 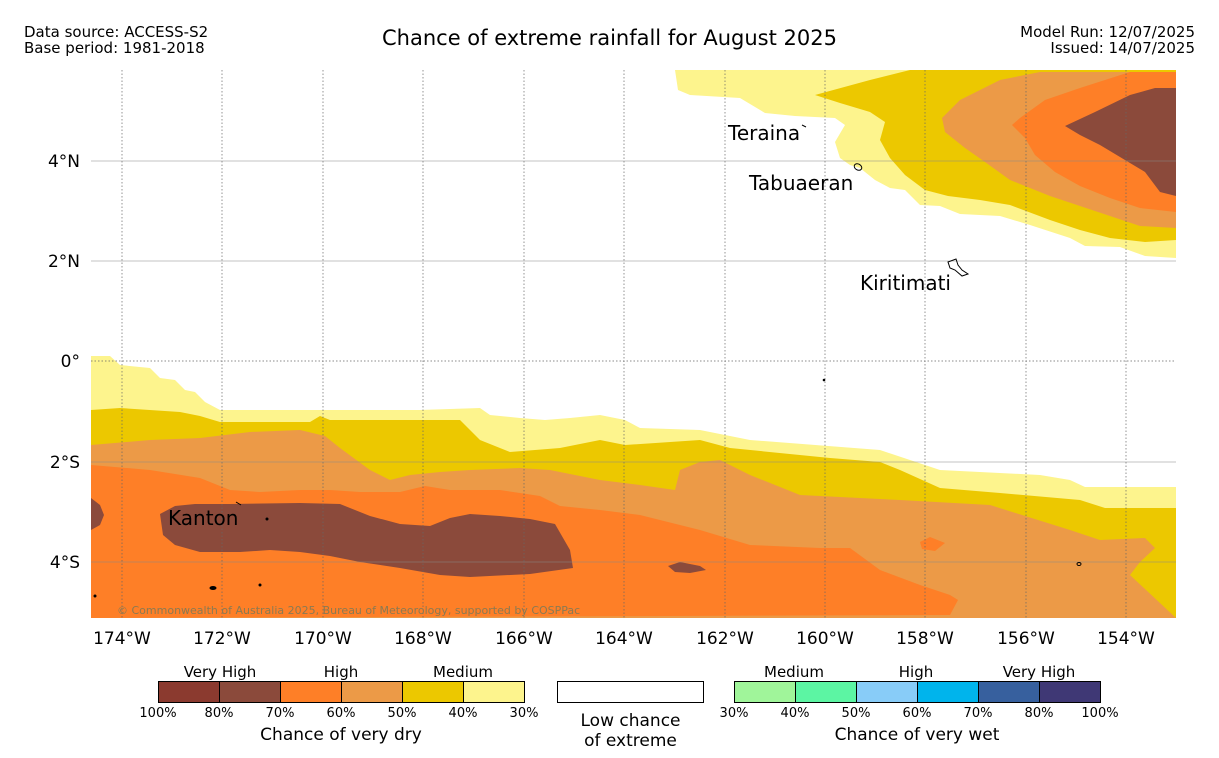 What do you see at coordinates (630, 741) in the screenshot?
I see `legend-low-line2: of extreme` at bounding box center [630, 741].